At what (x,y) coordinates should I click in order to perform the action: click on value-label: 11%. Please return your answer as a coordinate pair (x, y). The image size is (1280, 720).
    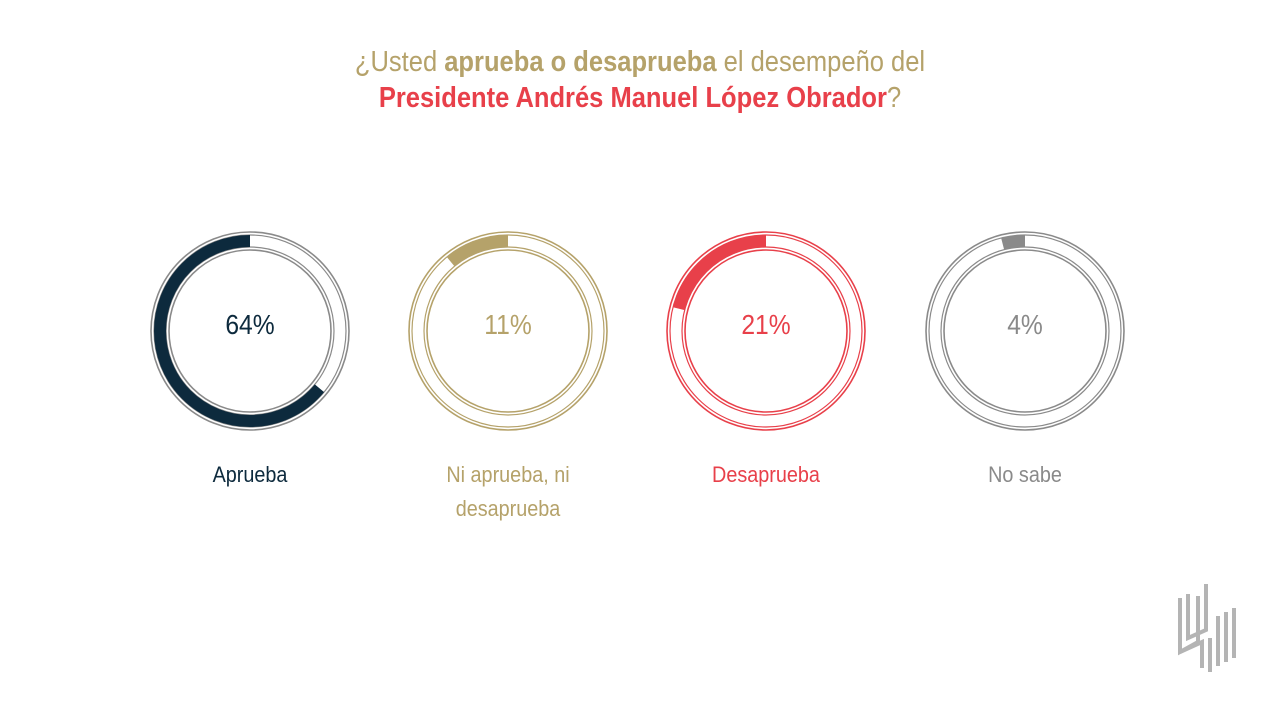
    Looking at the image, I should click on (508, 324).